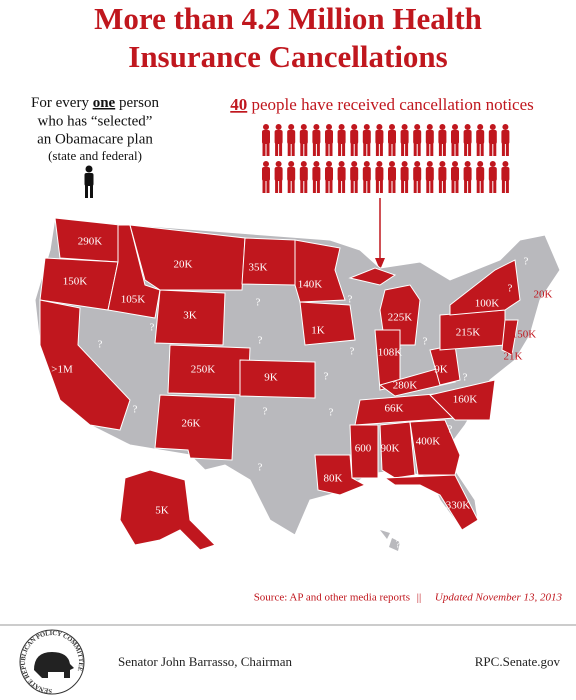  What do you see at coordinates (386, 158) in the screenshot?
I see `people-icons` at bounding box center [386, 158].